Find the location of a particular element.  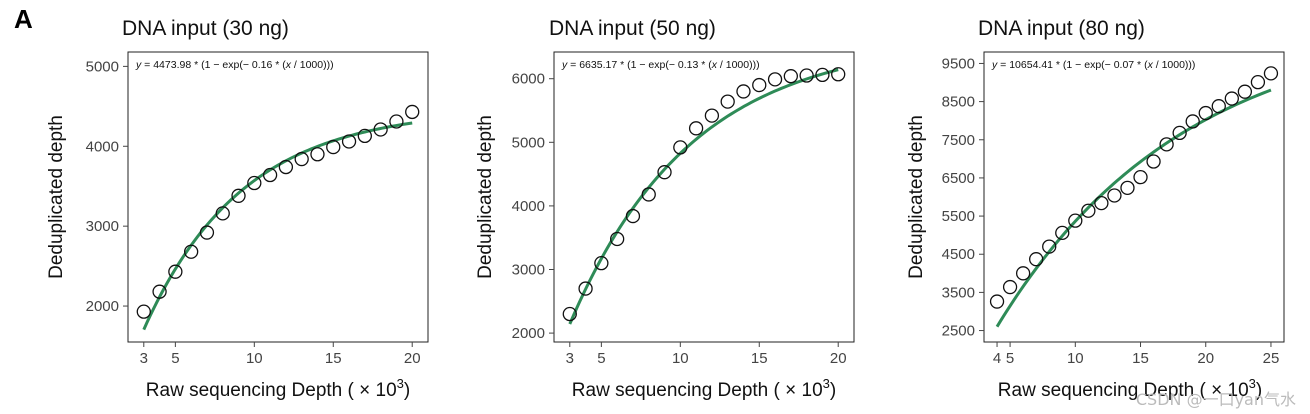

chart-title: DNA input (30 ng) is located at coordinates (205, 28).